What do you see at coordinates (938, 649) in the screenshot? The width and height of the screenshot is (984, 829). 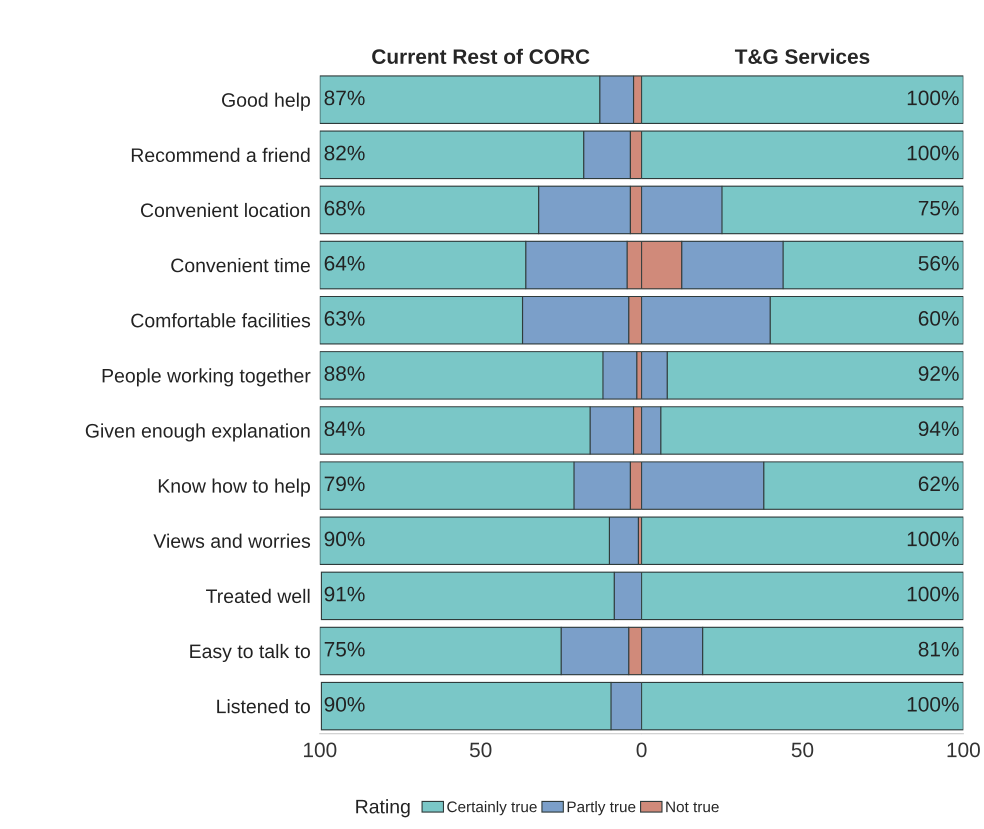 I see `data-label: 81%` at bounding box center [938, 649].